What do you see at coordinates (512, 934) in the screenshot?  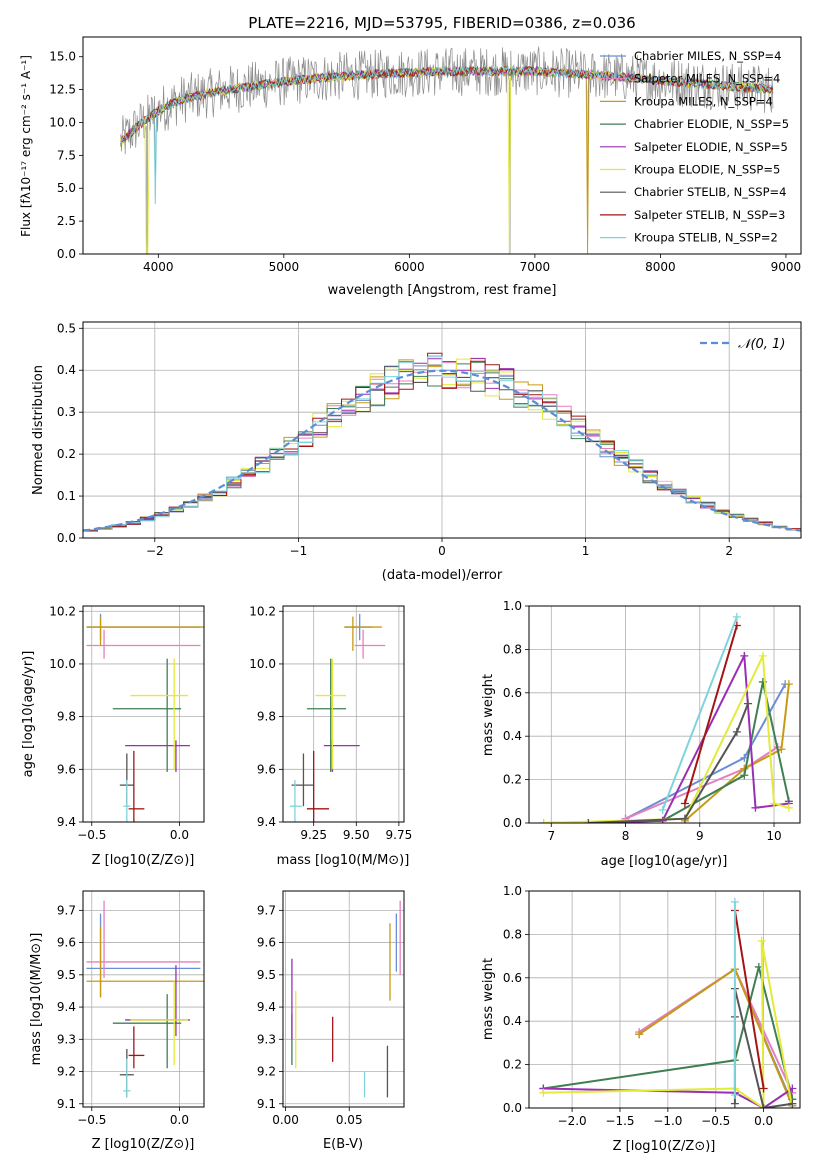 I see `mass-weight-vs-z-ytick-label: 0.8` at bounding box center [512, 934].